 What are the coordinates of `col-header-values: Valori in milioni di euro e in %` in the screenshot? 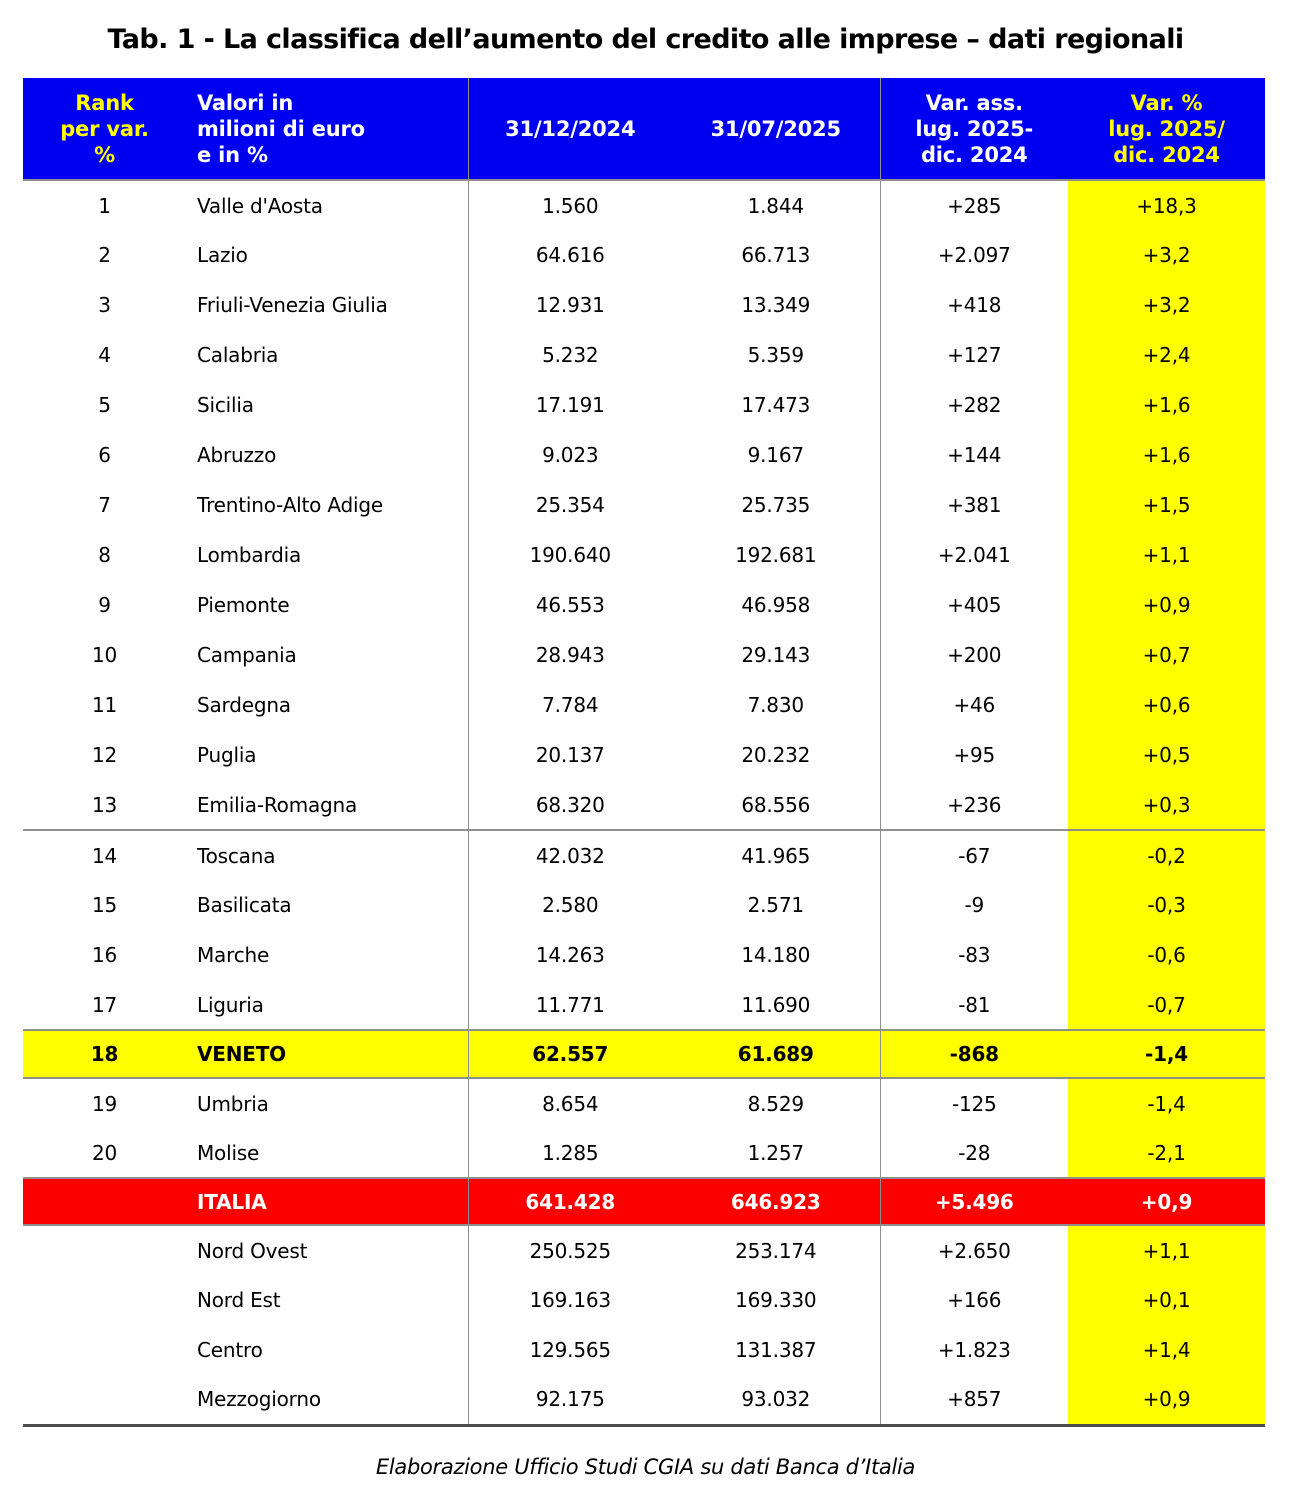 It's located at (327, 129).